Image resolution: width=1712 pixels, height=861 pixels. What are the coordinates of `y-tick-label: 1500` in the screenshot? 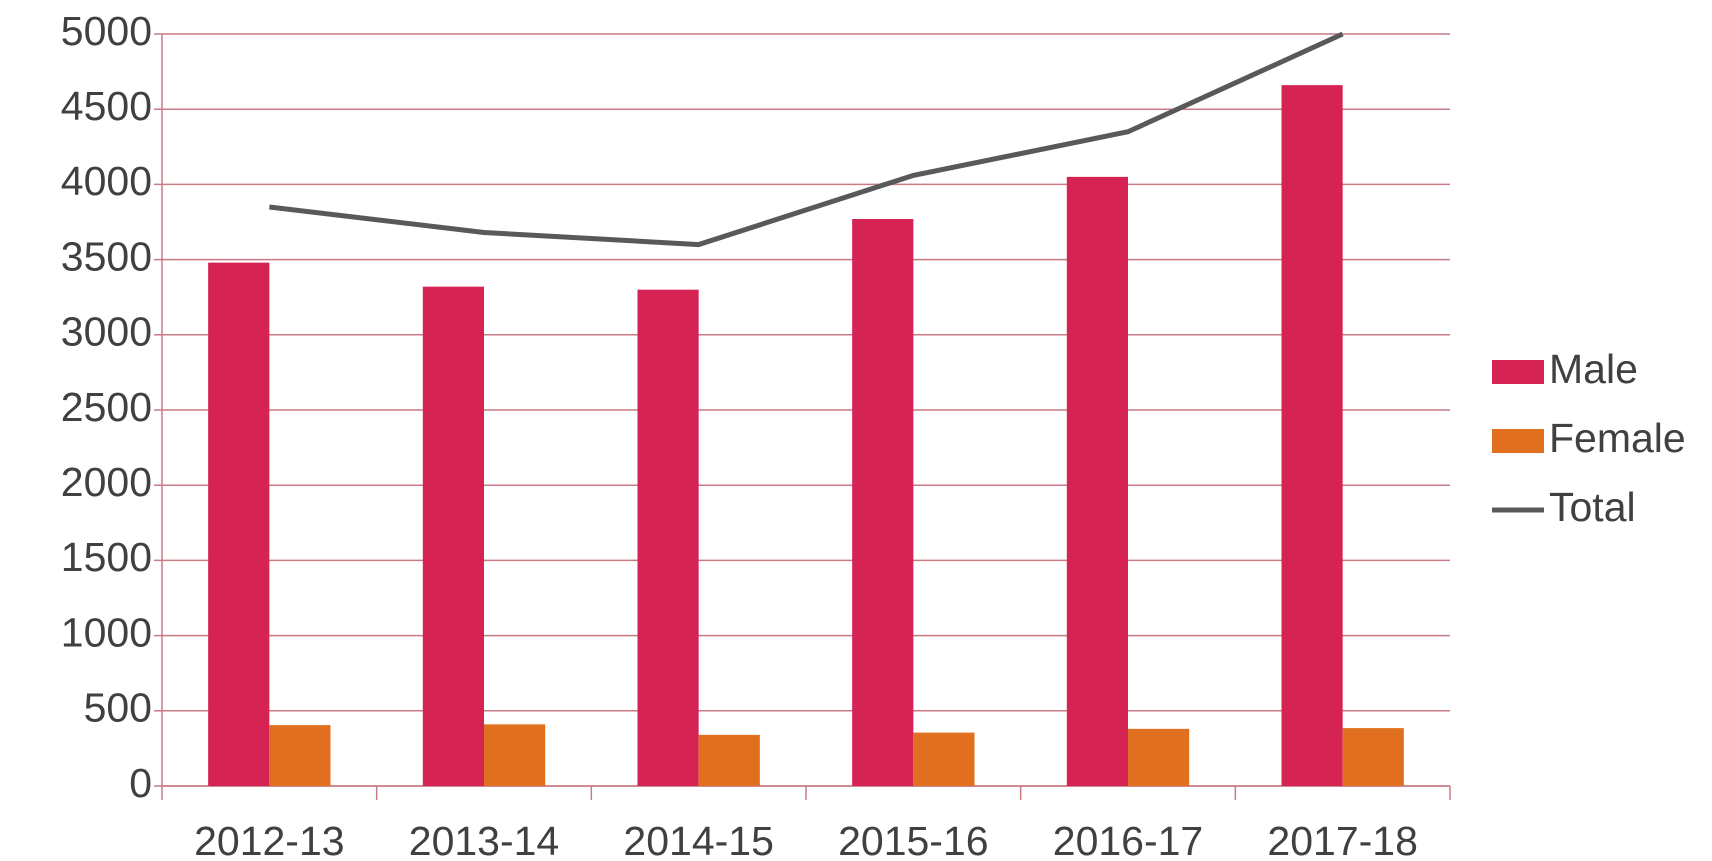 It's located at (106, 557).